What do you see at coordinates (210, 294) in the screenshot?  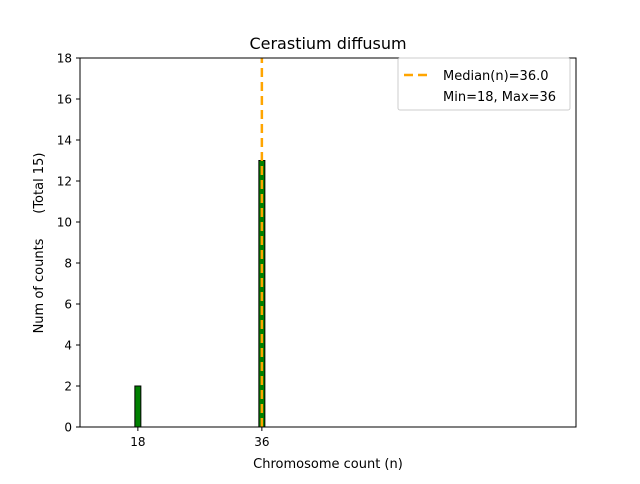 I see `bars-group` at bounding box center [210, 294].